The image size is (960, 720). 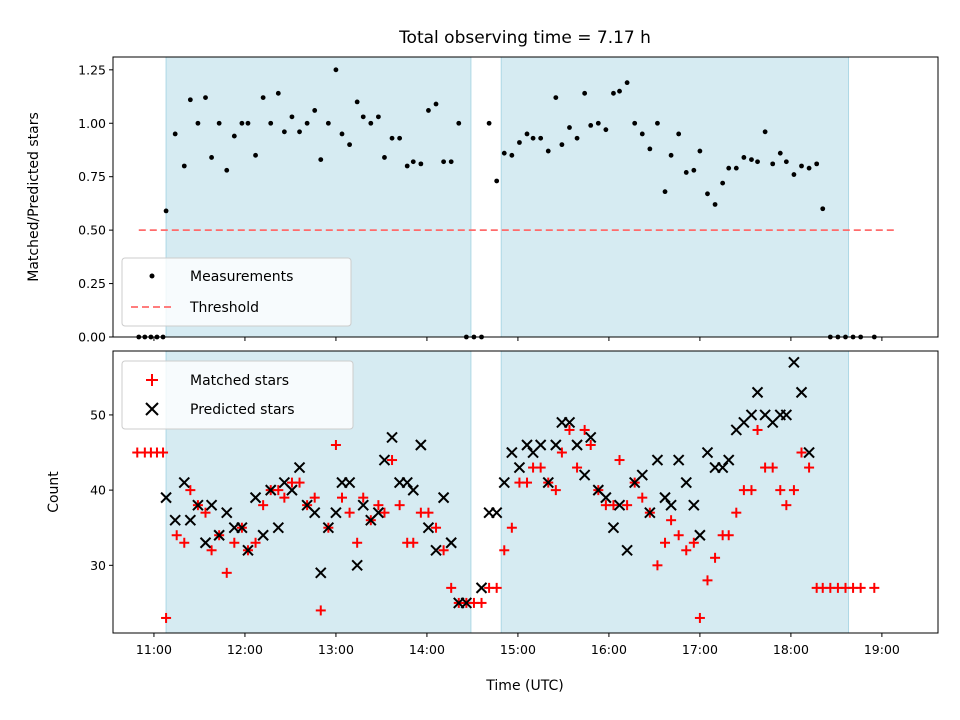 What do you see at coordinates (518, 649) in the screenshot?
I see `x-tick-label: 15:00` at bounding box center [518, 649].